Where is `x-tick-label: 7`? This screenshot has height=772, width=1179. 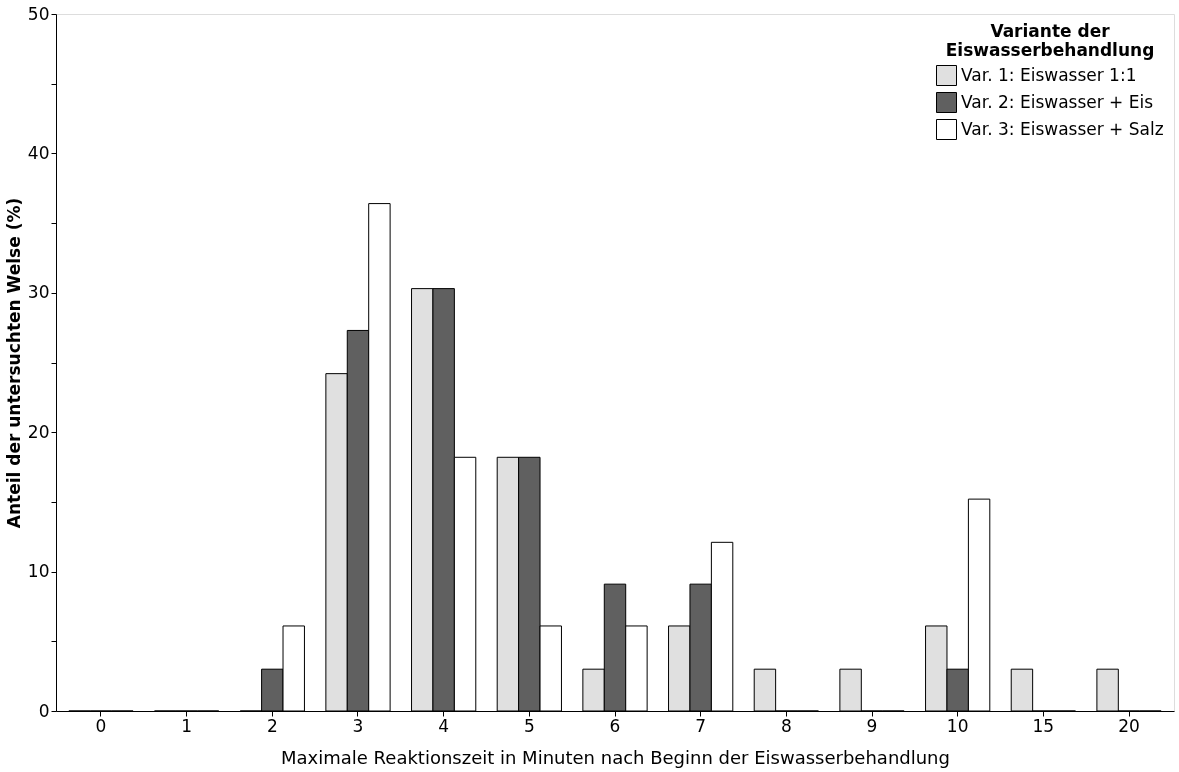 x-tick-label: 7 is located at coordinates (701, 725).